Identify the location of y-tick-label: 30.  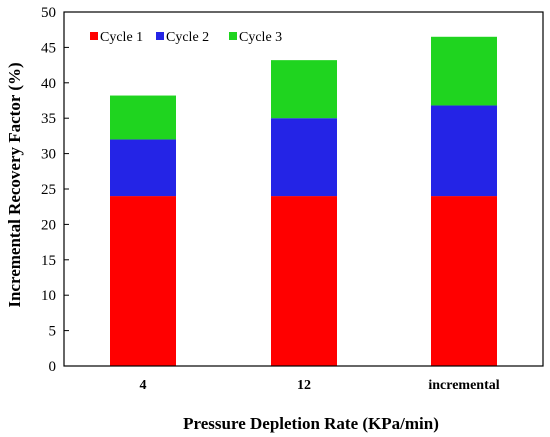
(48, 155).